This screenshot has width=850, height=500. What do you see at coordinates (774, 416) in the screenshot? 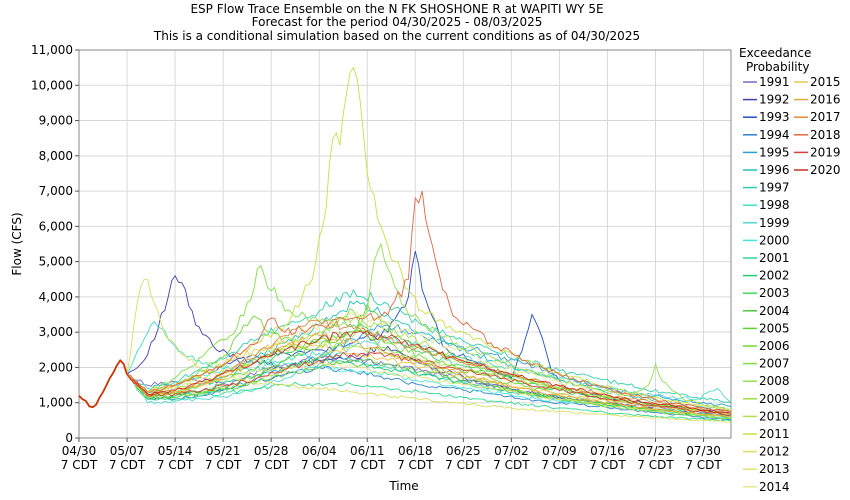
I see `legend-label-2010: 2010` at bounding box center [774, 416].